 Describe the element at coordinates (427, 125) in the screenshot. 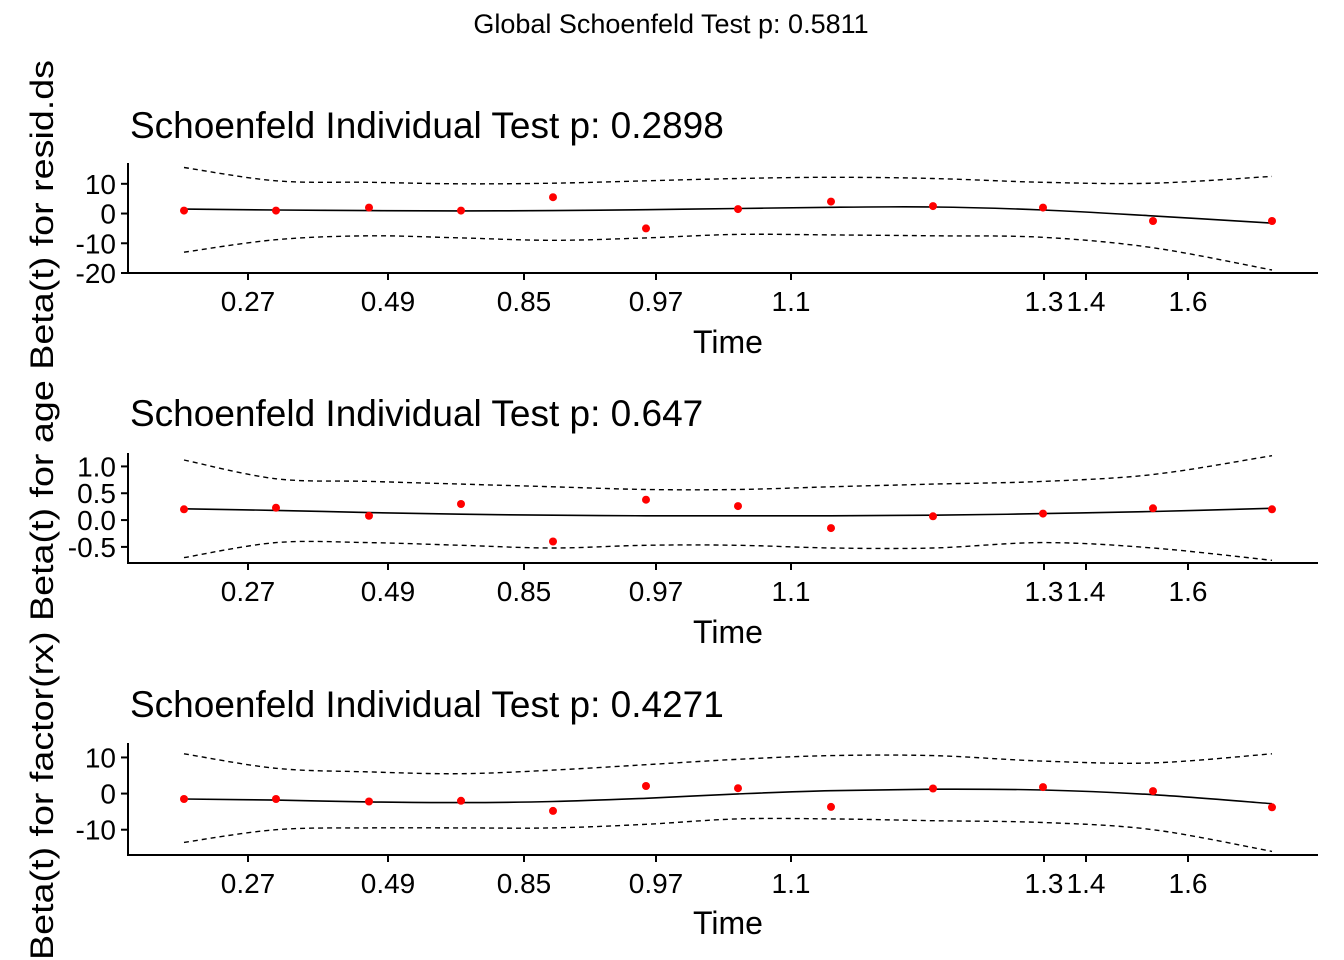

I see `panel-title: Schoenfeld Individual Test p: 0.2898` at that location.